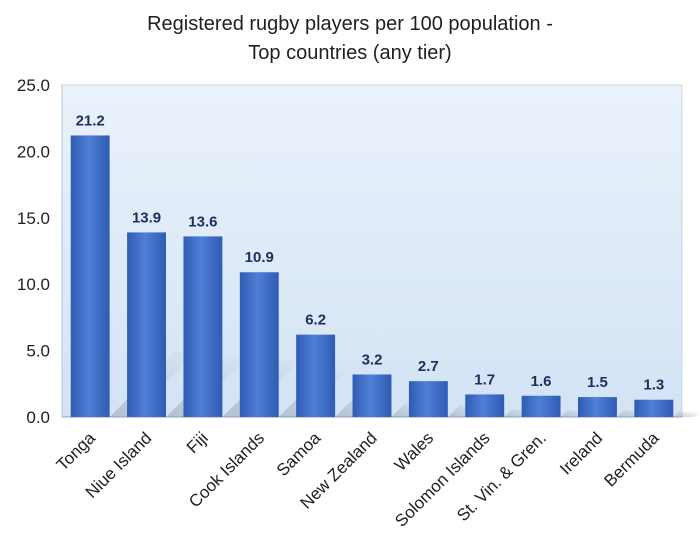  Describe the element at coordinates (631, 459) in the screenshot. I see `x-tick-label: Bermuda` at that location.